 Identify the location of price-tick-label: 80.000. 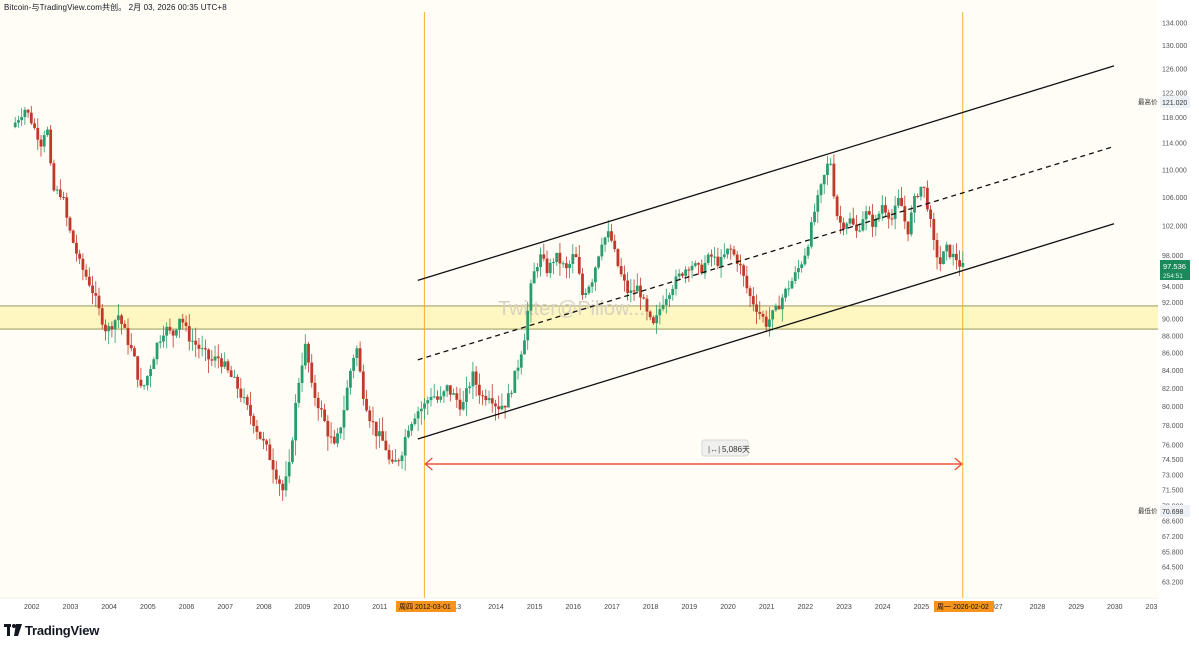
(1173, 407).